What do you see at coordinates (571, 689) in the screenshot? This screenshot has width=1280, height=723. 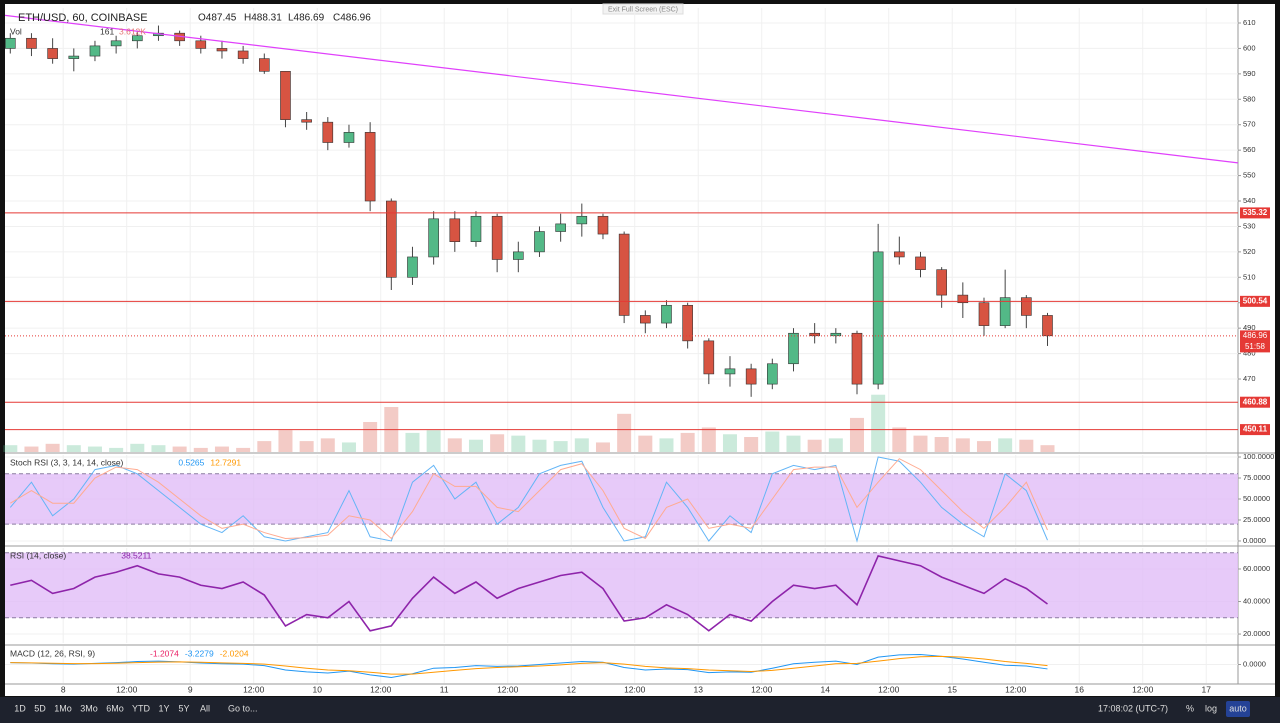 I see `x-tick-label: 12` at bounding box center [571, 689].